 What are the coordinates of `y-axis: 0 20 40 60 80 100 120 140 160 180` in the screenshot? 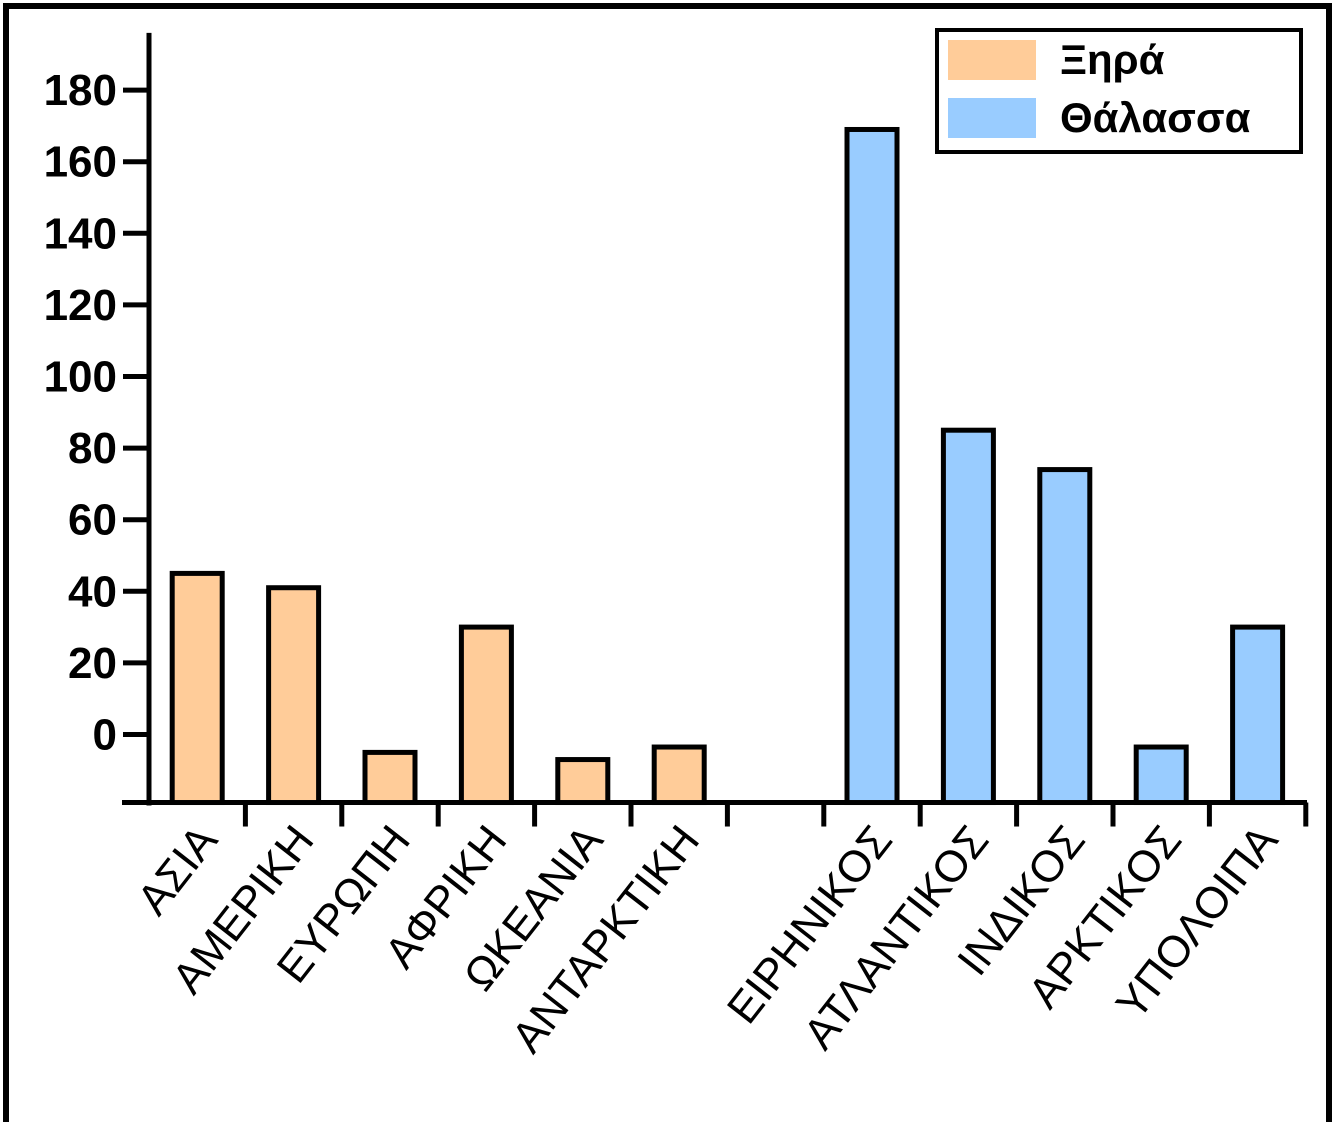 It's located at (98, 419).